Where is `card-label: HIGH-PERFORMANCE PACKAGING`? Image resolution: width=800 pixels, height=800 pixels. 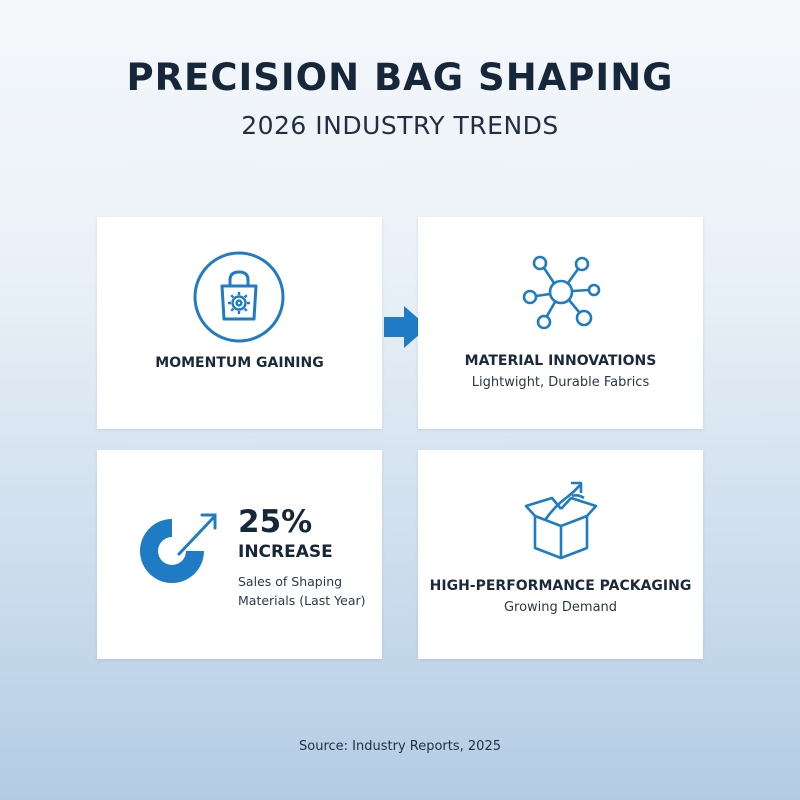
card-label: HIGH-PERFORMANCE PACKAGING is located at coordinates (560, 586).